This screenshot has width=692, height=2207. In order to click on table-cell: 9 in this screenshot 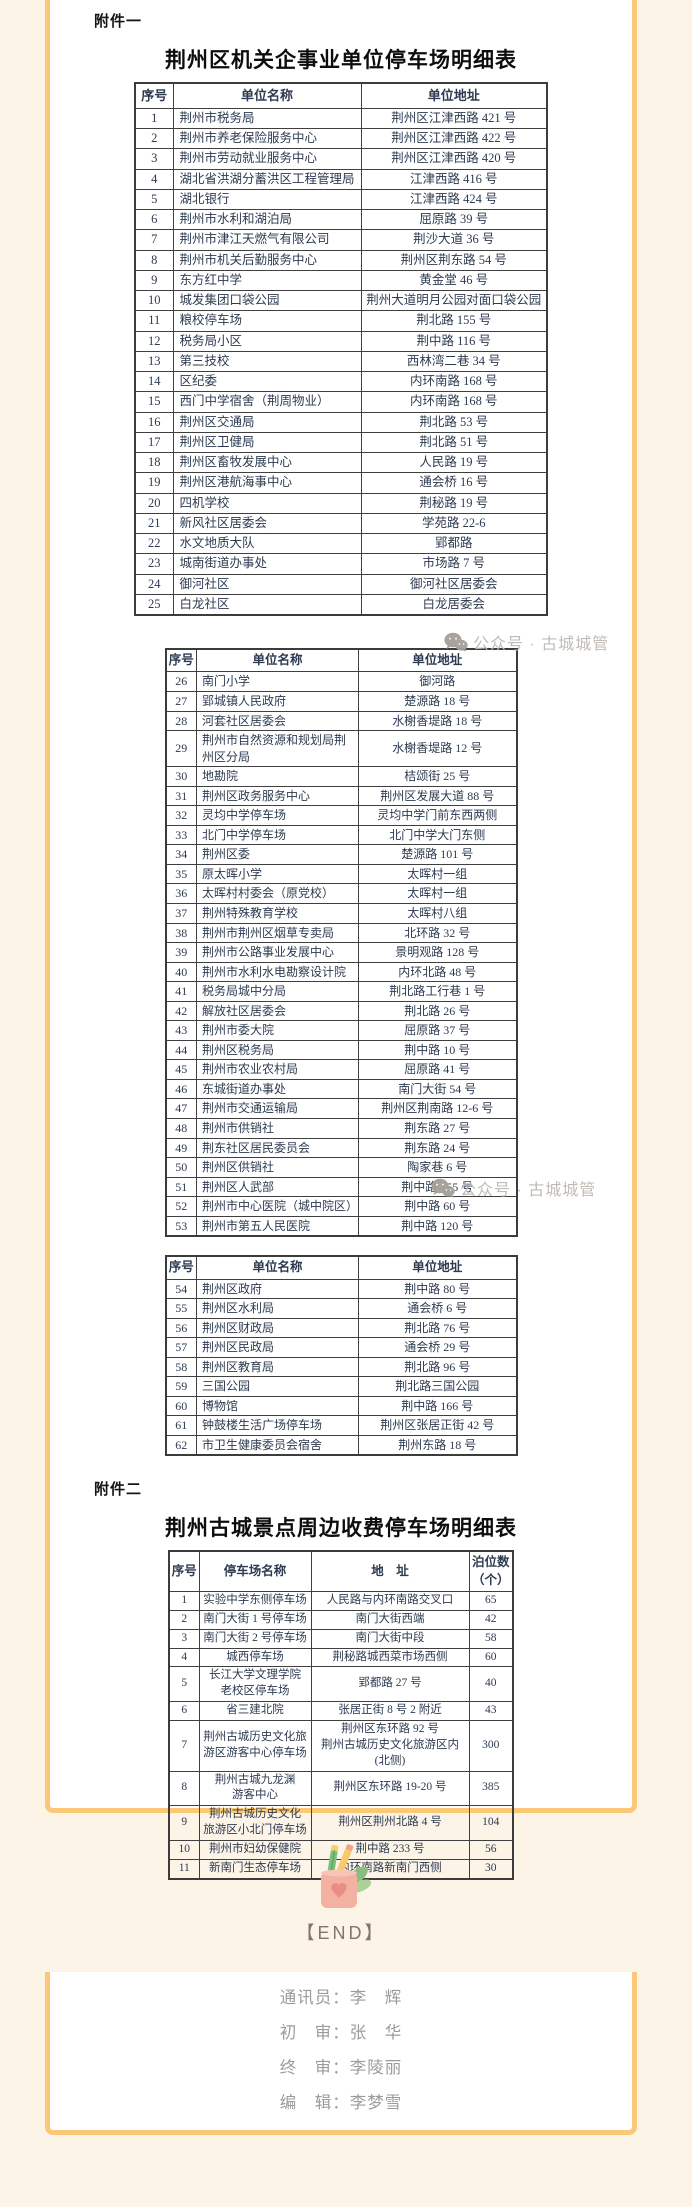, I will do `click(154, 280)`.